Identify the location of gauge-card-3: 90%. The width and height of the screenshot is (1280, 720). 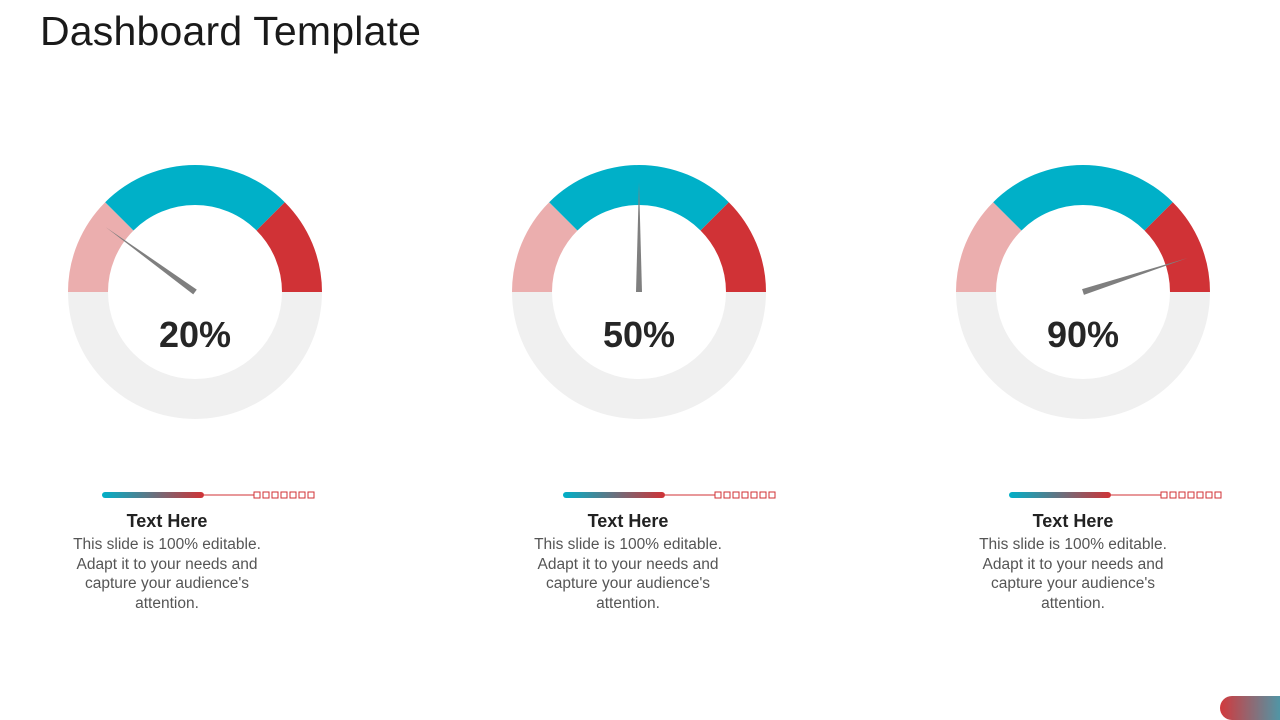
(1083, 300).